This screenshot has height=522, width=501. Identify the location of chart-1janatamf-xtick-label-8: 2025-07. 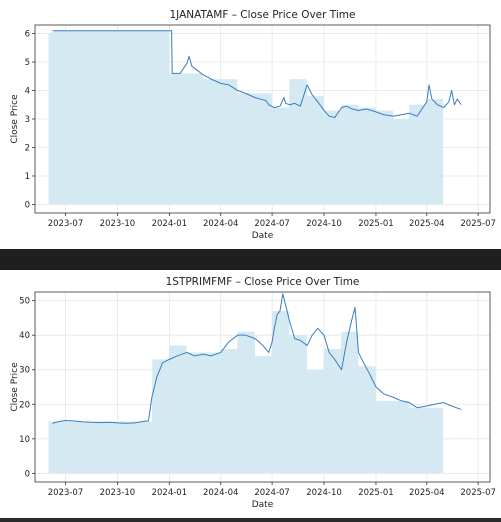
(478, 224).